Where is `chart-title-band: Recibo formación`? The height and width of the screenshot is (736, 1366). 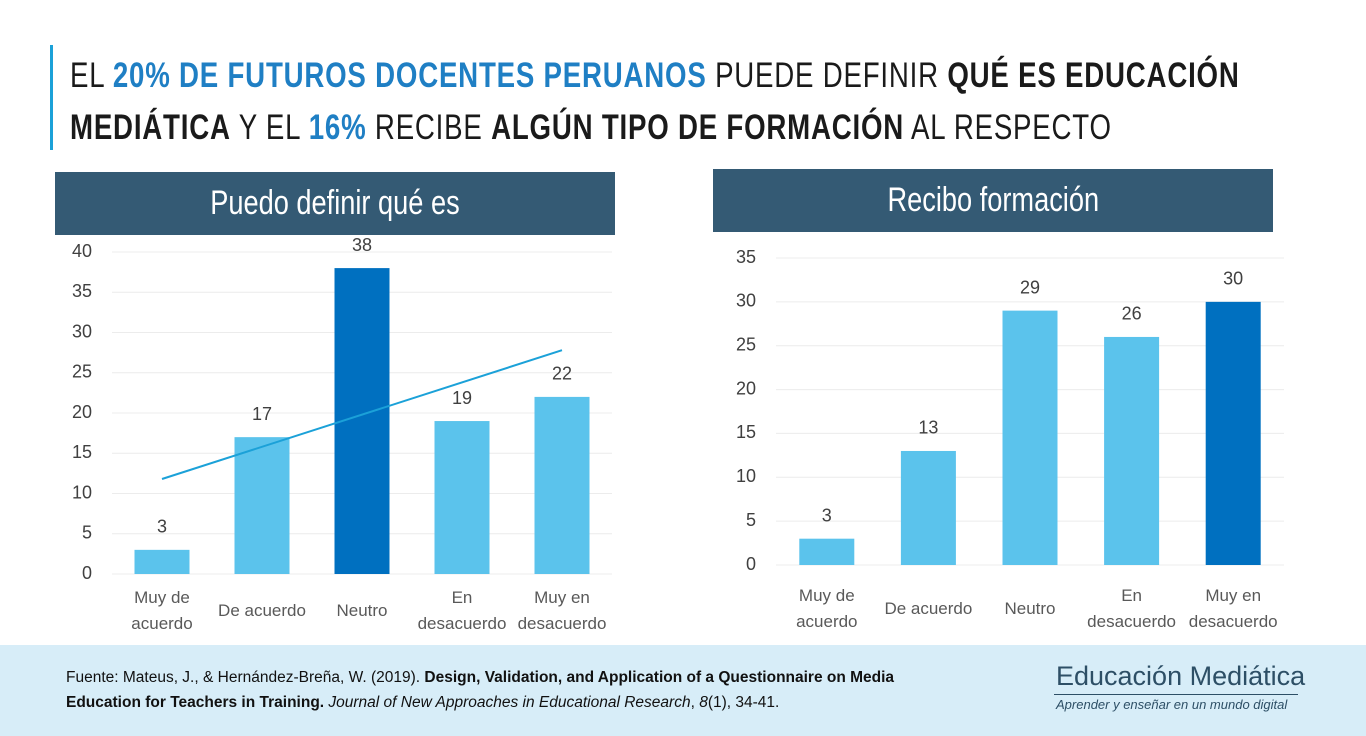 chart-title-band: Recibo formación is located at coordinates (993, 200).